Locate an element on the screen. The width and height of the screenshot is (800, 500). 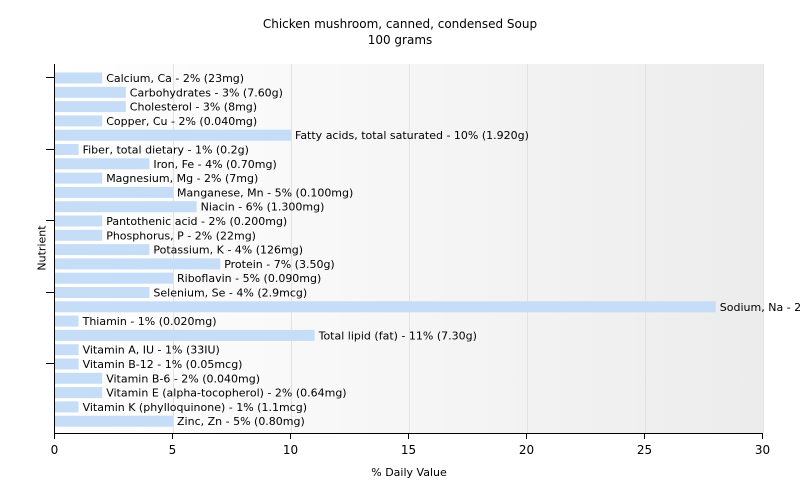
bar-label: Sodium, Na - 28% (661mg) is located at coordinates (760, 307).